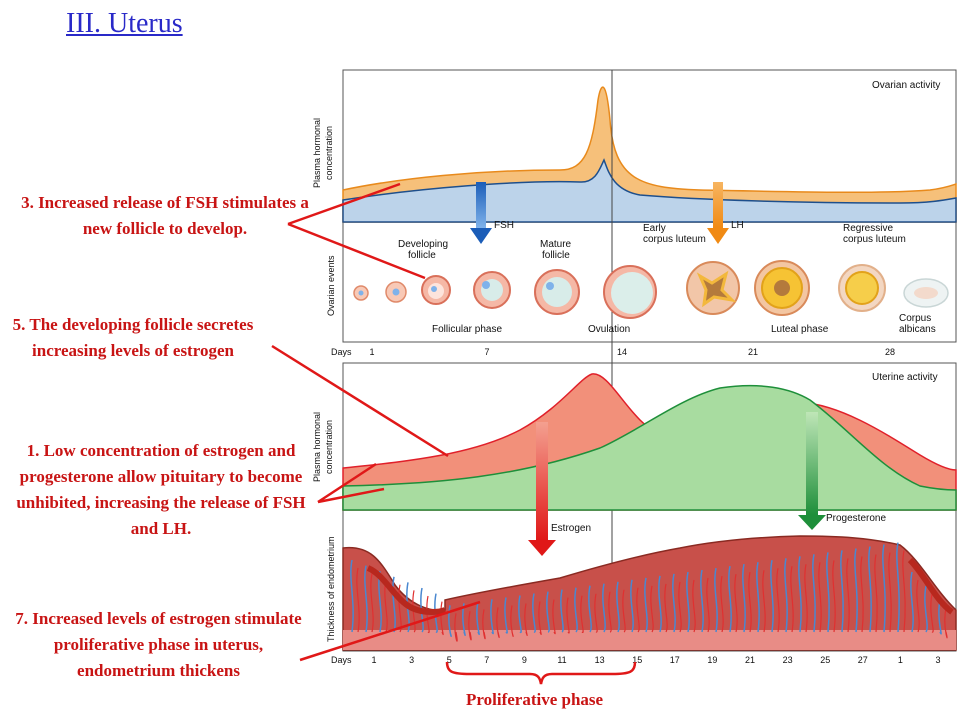  What do you see at coordinates (556, 255) in the screenshot?
I see `mature-follicle-label-2: follicle` at bounding box center [556, 255].